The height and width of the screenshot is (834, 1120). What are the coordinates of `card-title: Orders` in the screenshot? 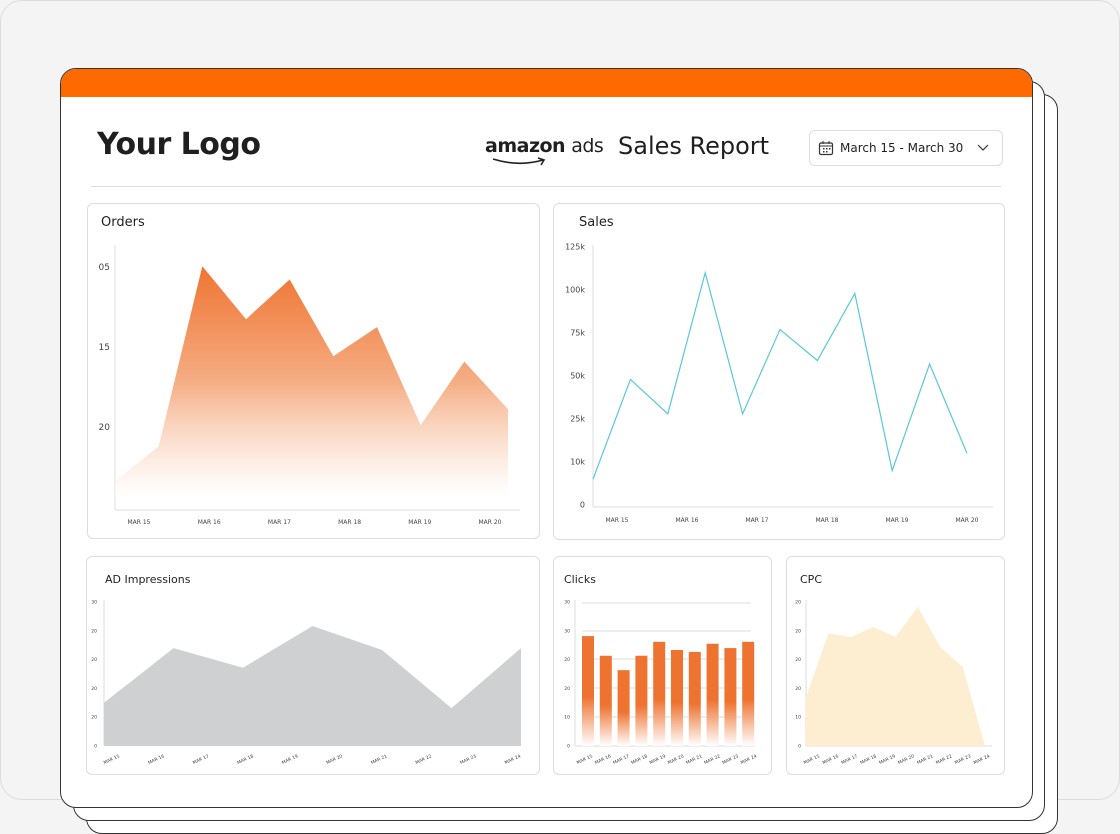 It's located at (123, 222).